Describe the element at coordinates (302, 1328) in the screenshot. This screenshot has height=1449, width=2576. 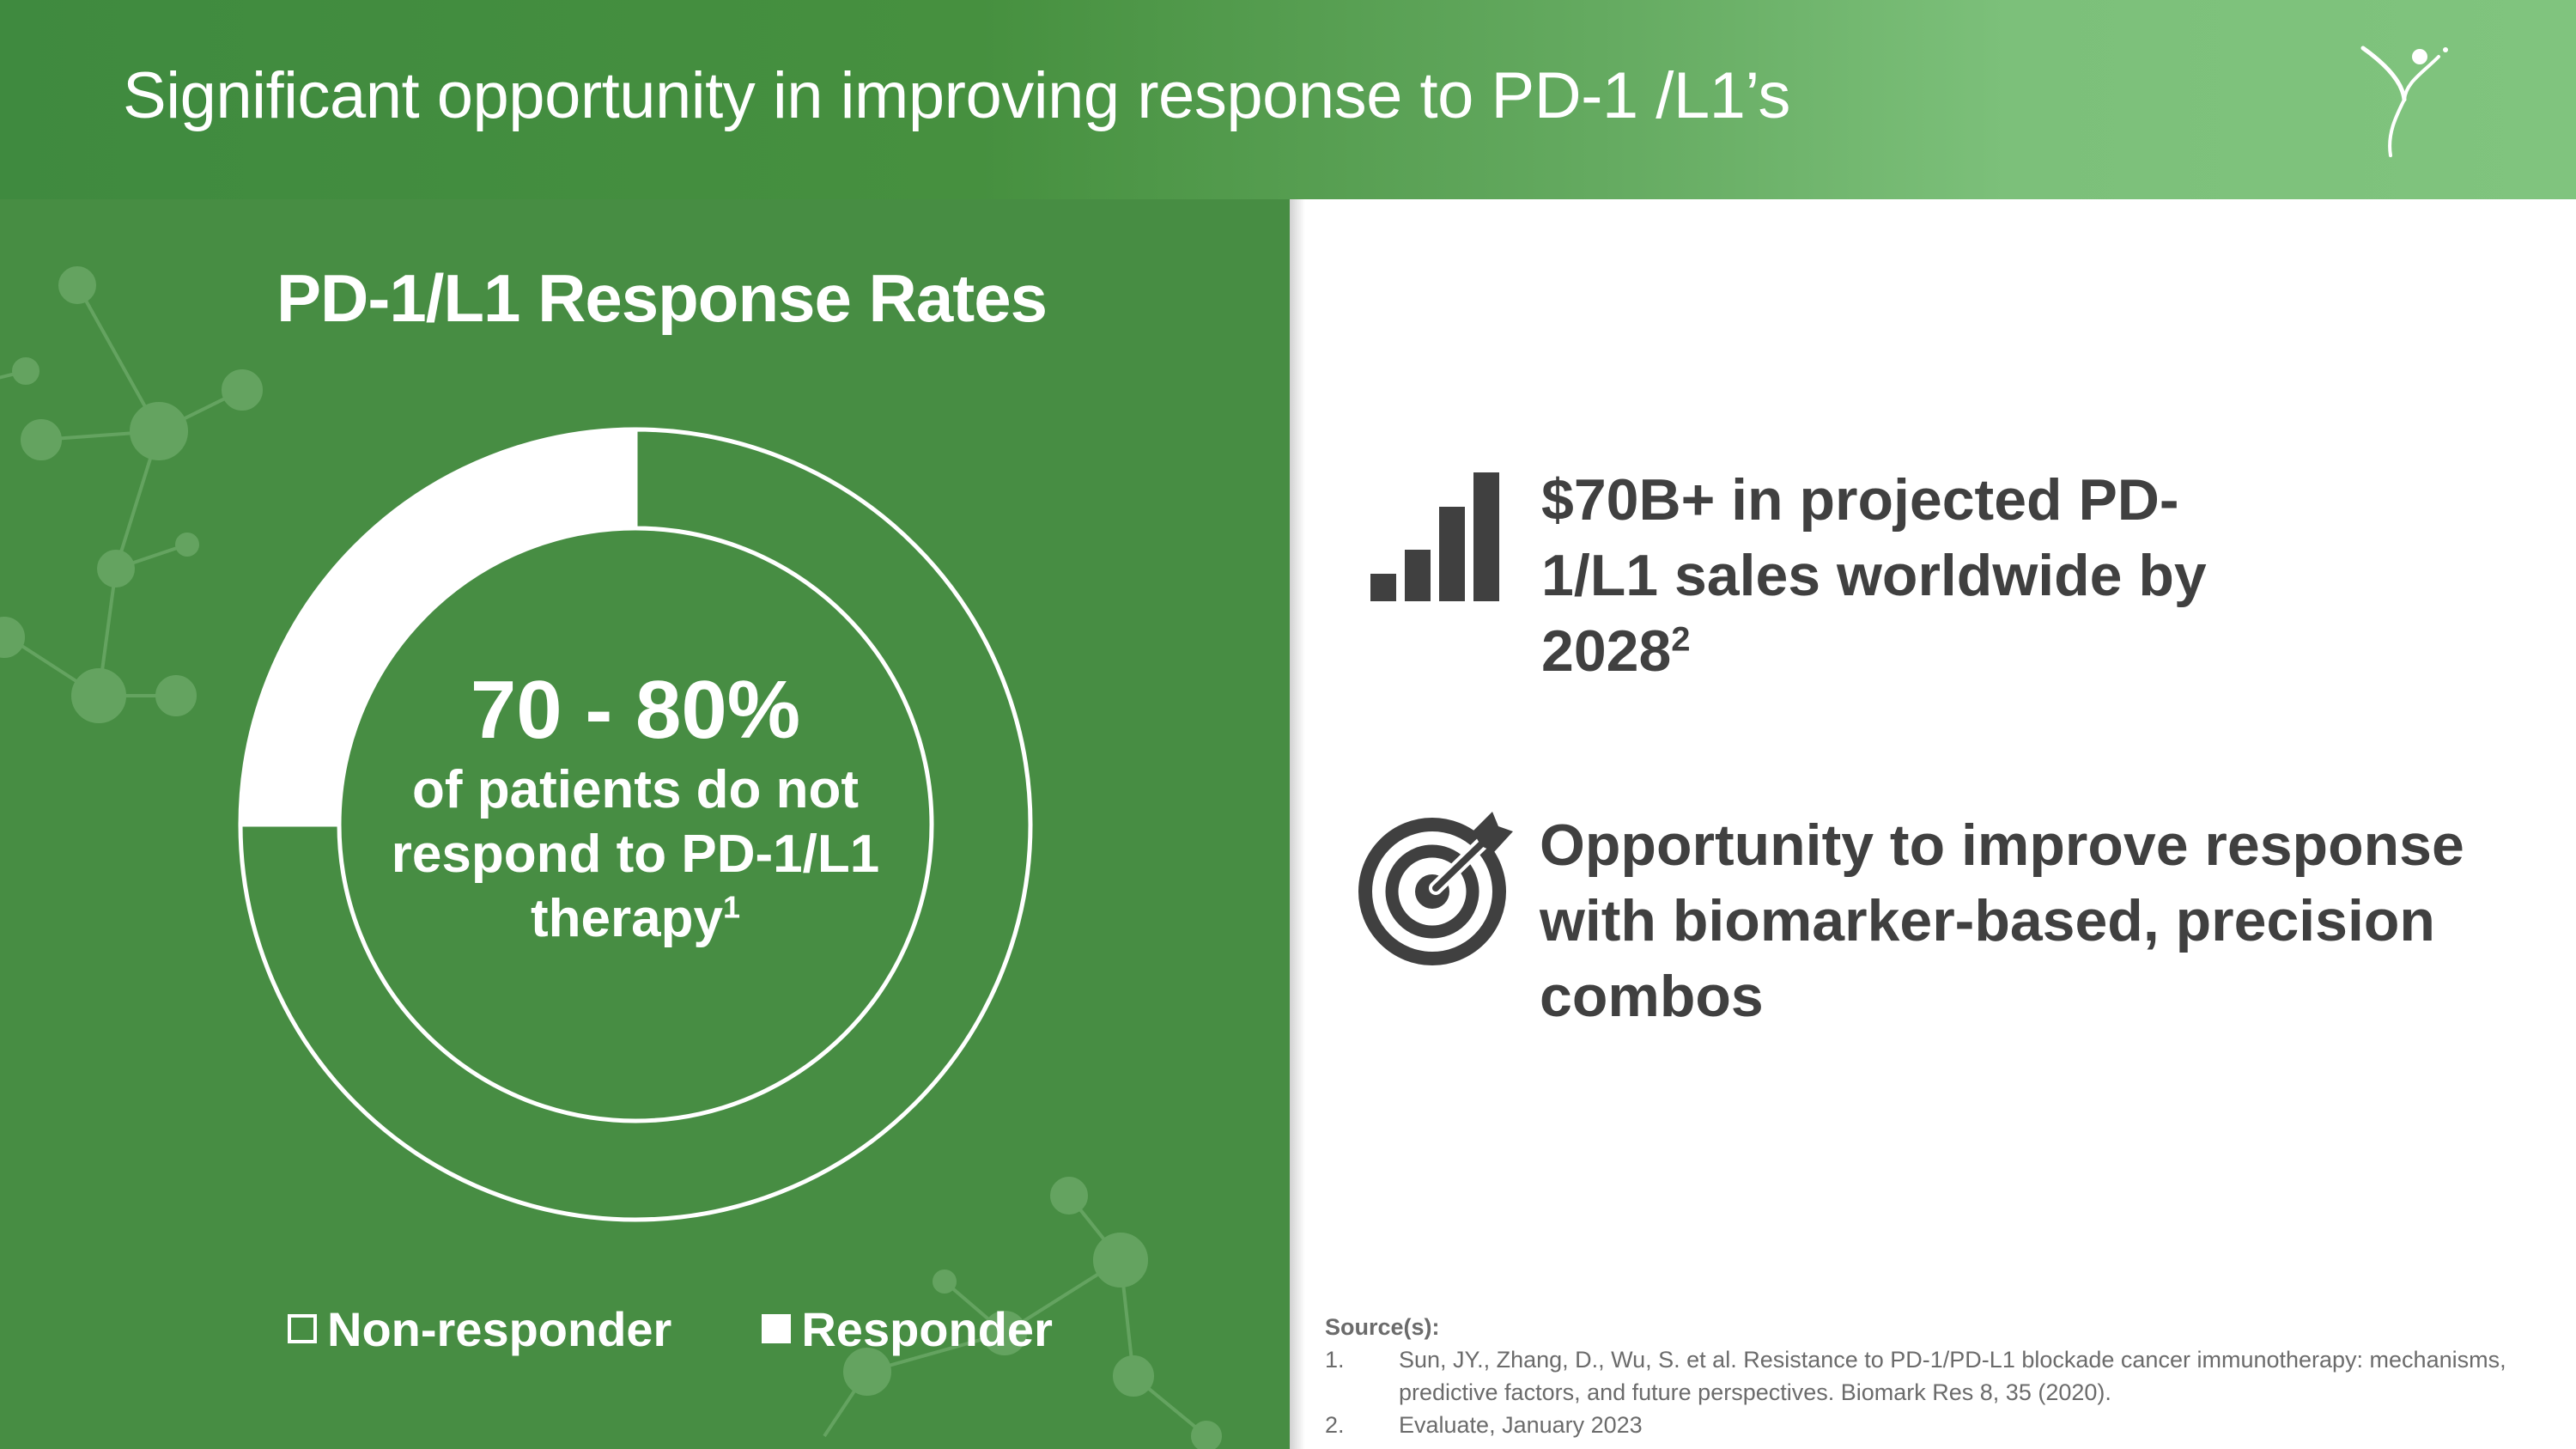
I see `legend-swatch-non-responder` at that location.